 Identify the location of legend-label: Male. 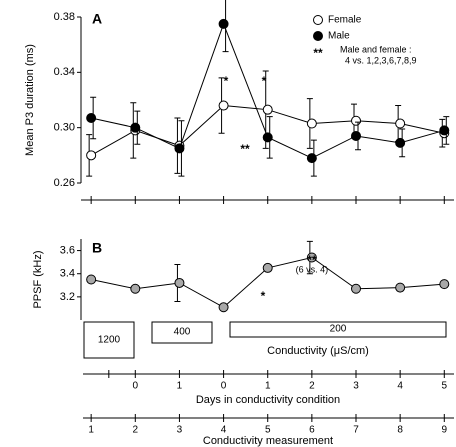
(339, 36).